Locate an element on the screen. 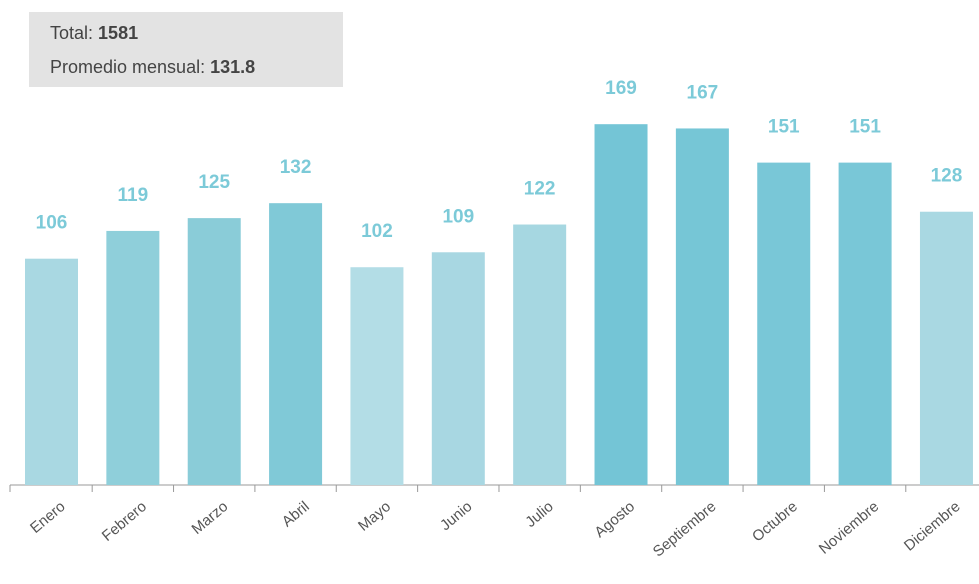 The height and width of the screenshot is (584, 979). summary-box is located at coordinates (186, 49).